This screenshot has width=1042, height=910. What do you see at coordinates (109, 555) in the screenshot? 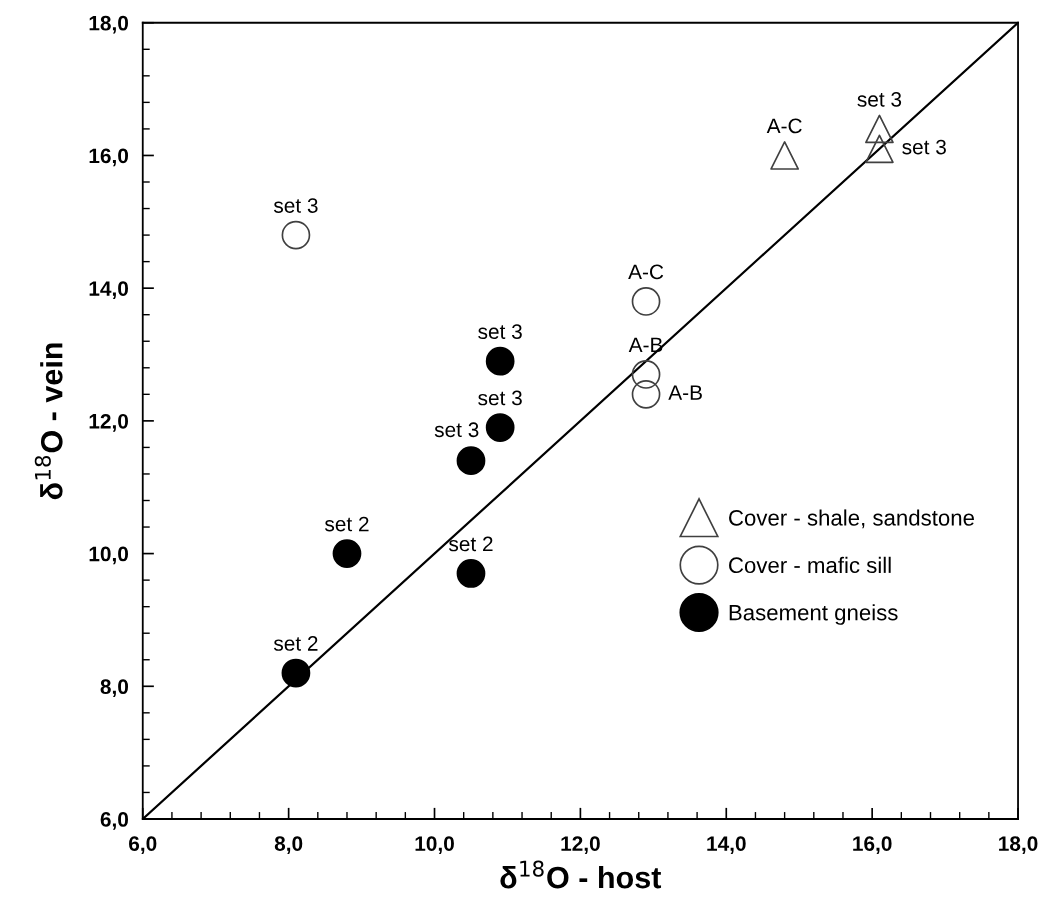
I see `y-tick-label: 10,0` at bounding box center [109, 555].